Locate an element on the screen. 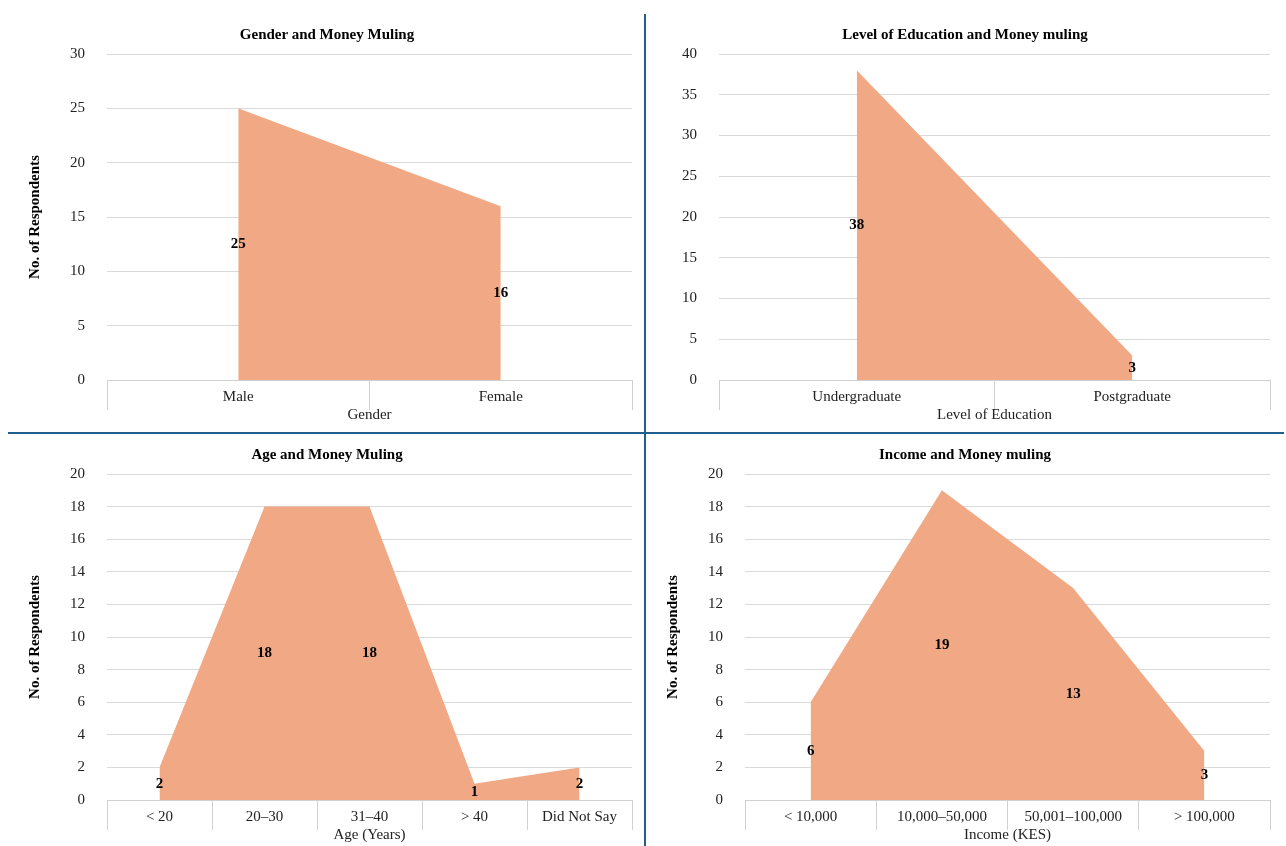 The width and height of the screenshot is (1286, 846). x-tick-label: Male is located at coordinates (238, 395).